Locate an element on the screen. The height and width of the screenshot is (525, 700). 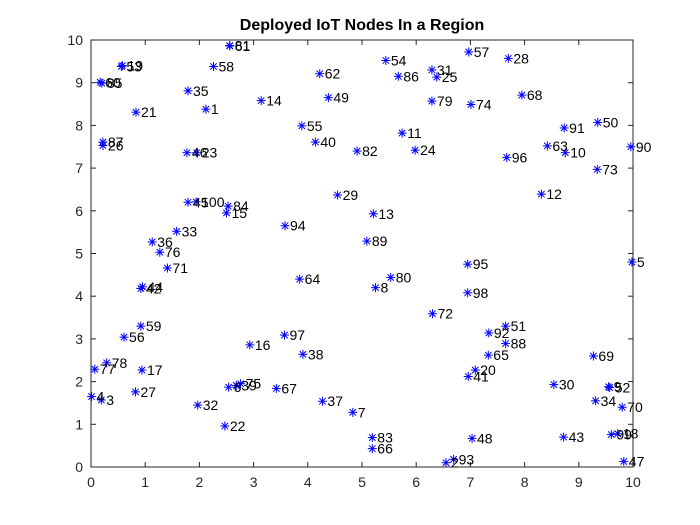
x-tick-label: 2 is located at coordinates (200, 482).